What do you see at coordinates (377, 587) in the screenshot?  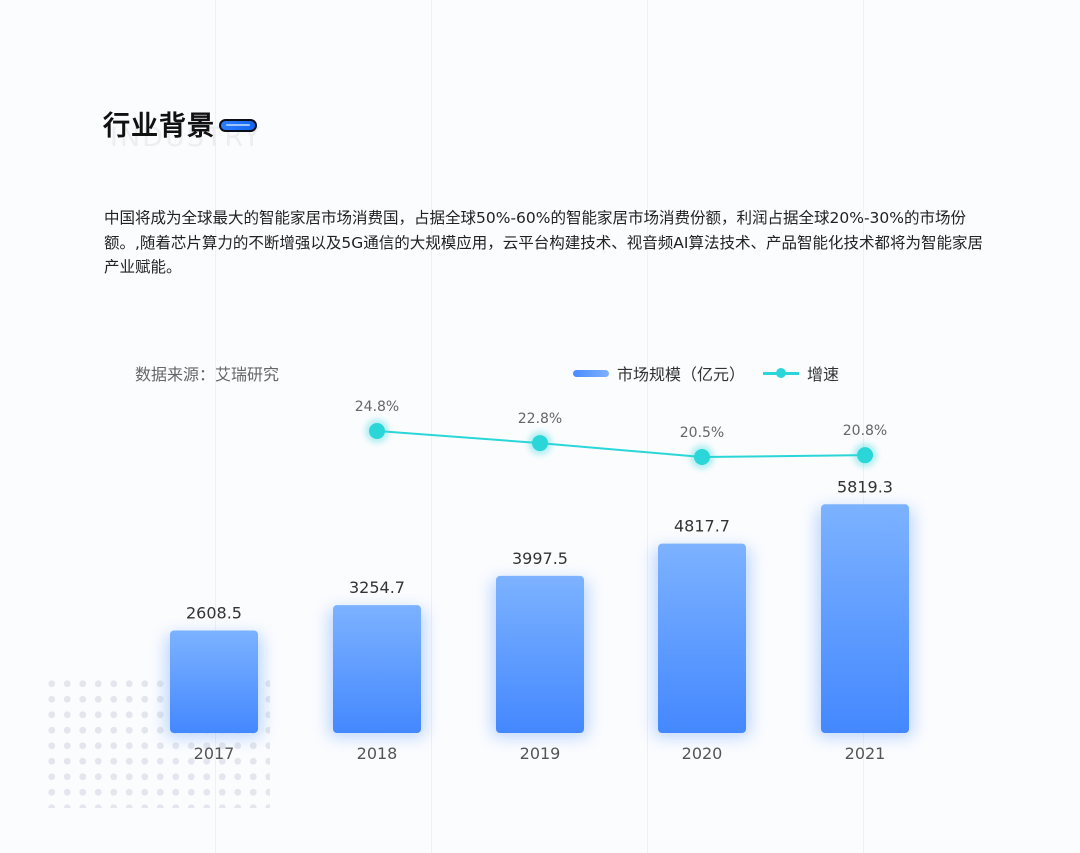 I see `bar-value-label: 3254.7` at bounding box center [377, 587].